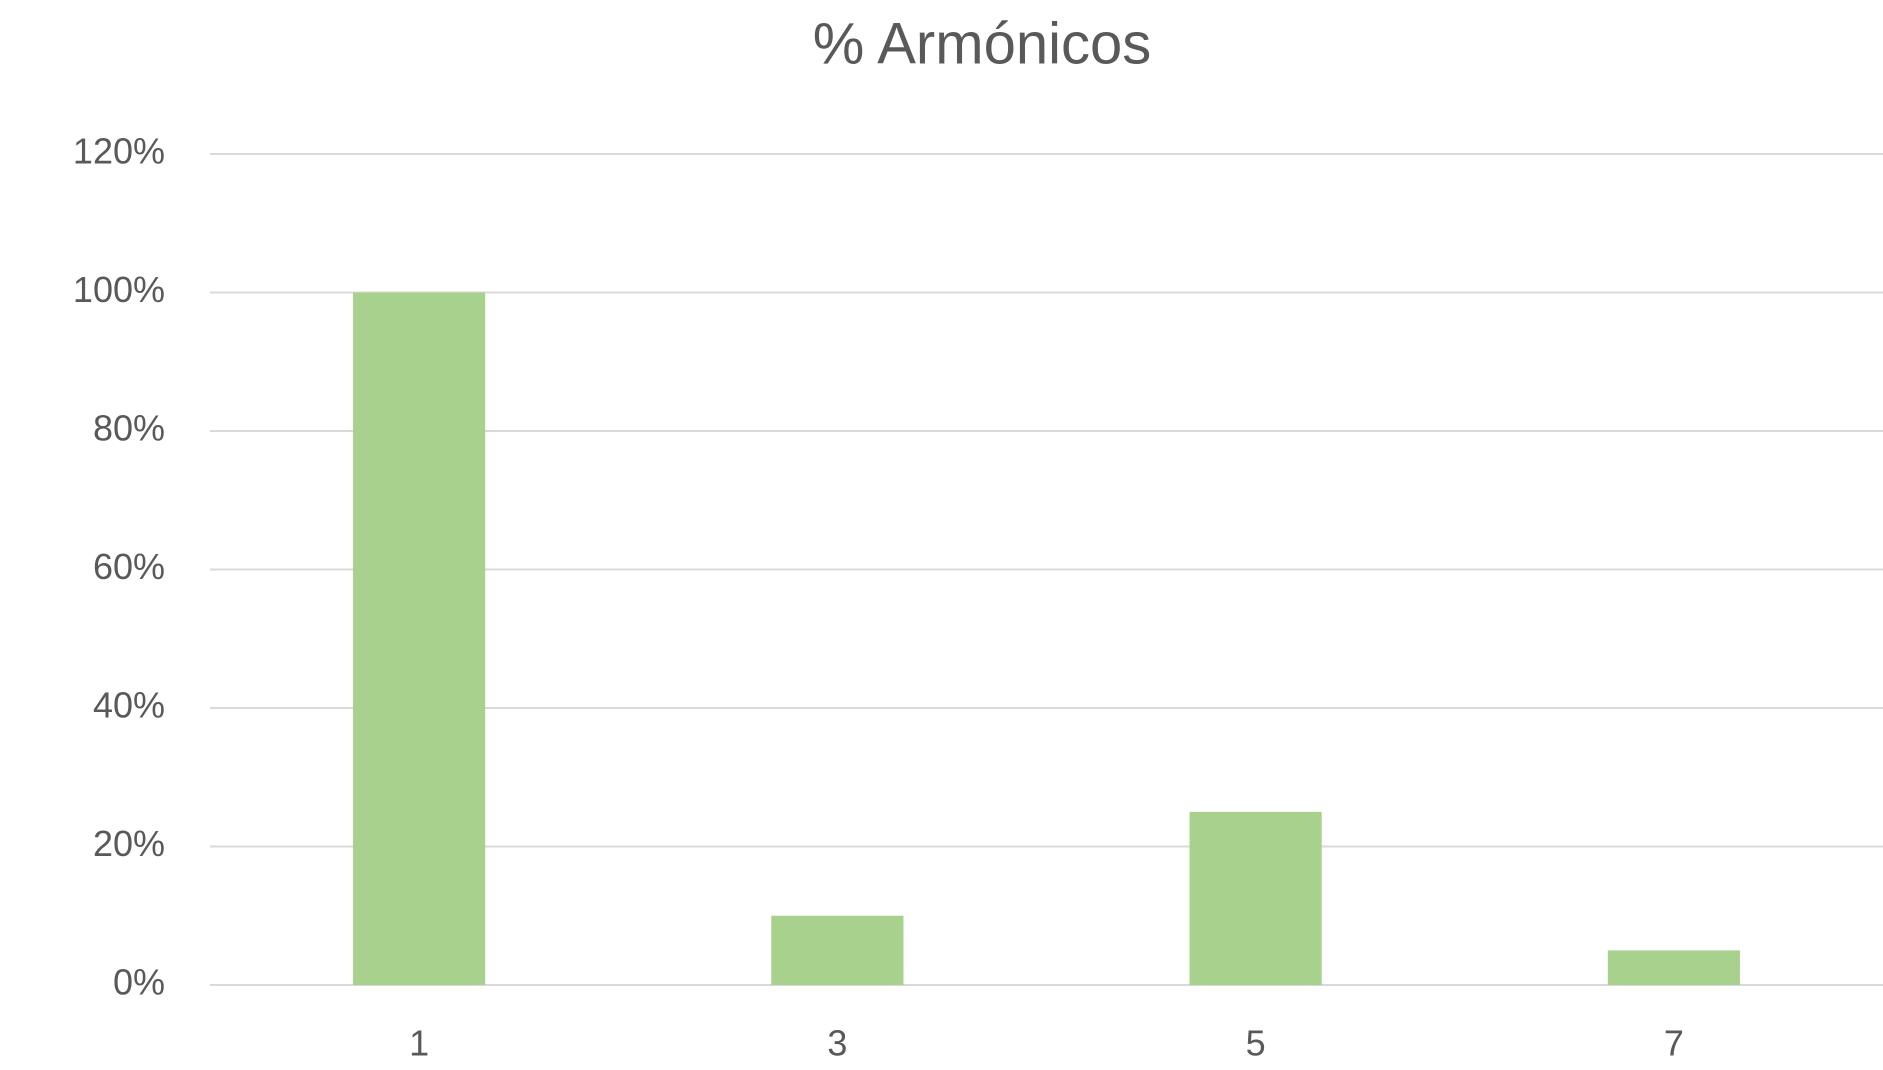  Describe the element at coordinates (129, 566) in the screenshot. I see `y-tick-label: 60%` at that location.